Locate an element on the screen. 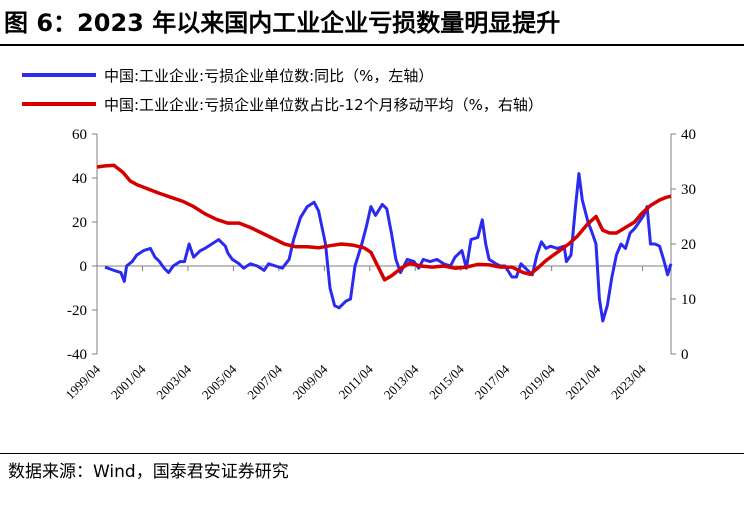  y-left-tick-label: 40 is located at coordinates (79, 179).